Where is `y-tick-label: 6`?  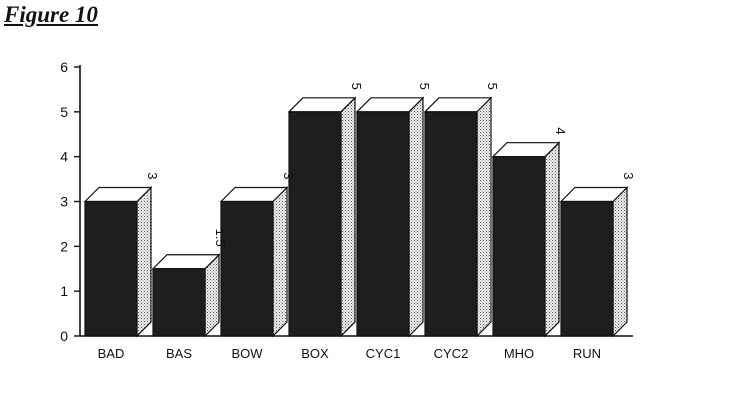
y-tick-label: 6 is located at coordinates (64, 67).